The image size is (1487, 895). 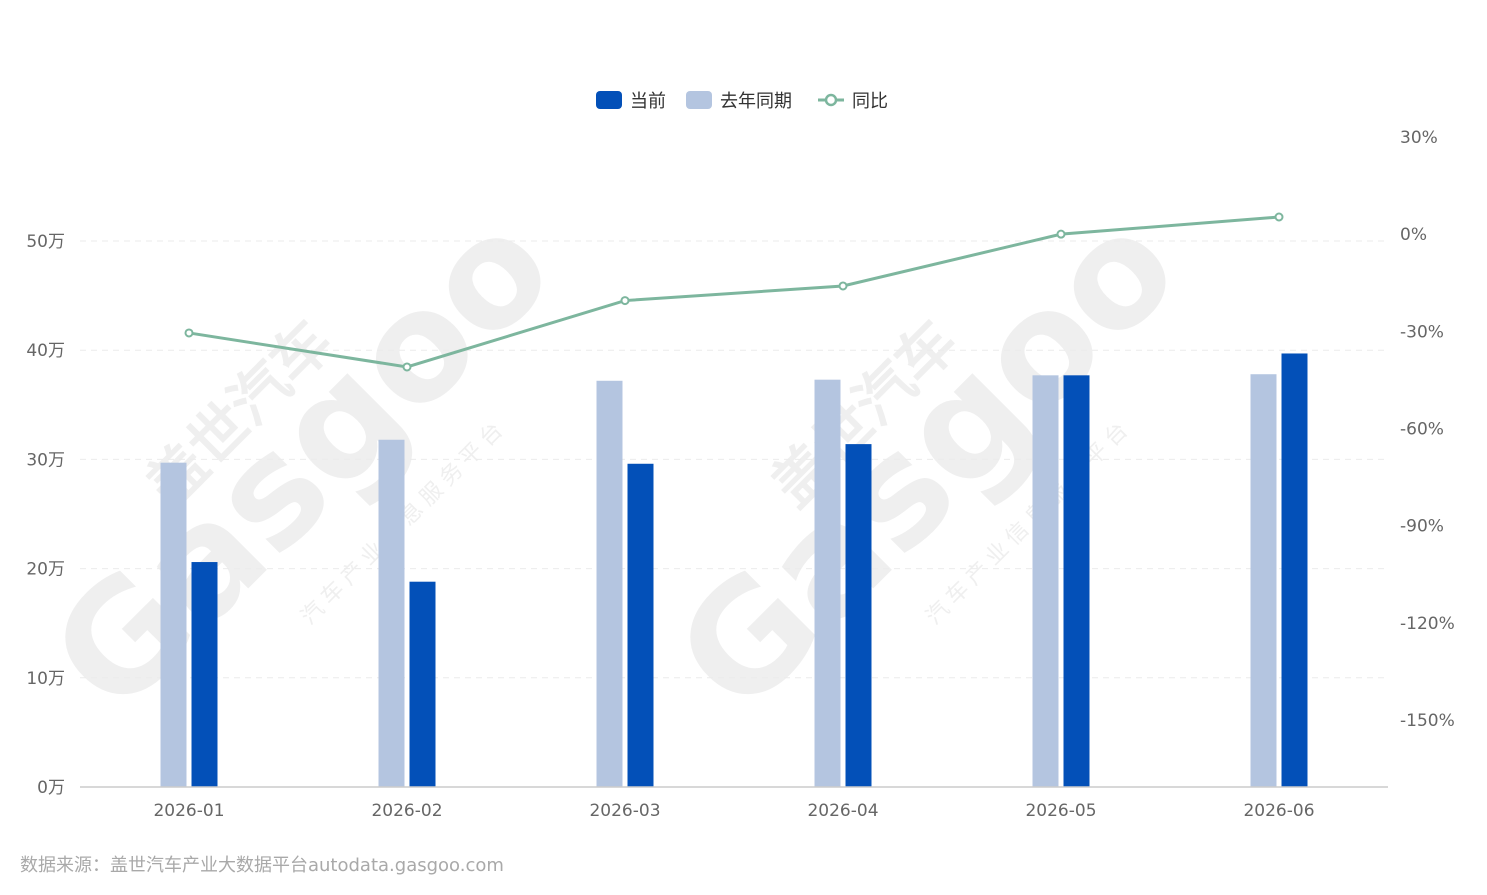 What do you see at coordinates (870, 101) in the screenshot?
I see `legend-label: 同比` at bounding box center [870, 101].